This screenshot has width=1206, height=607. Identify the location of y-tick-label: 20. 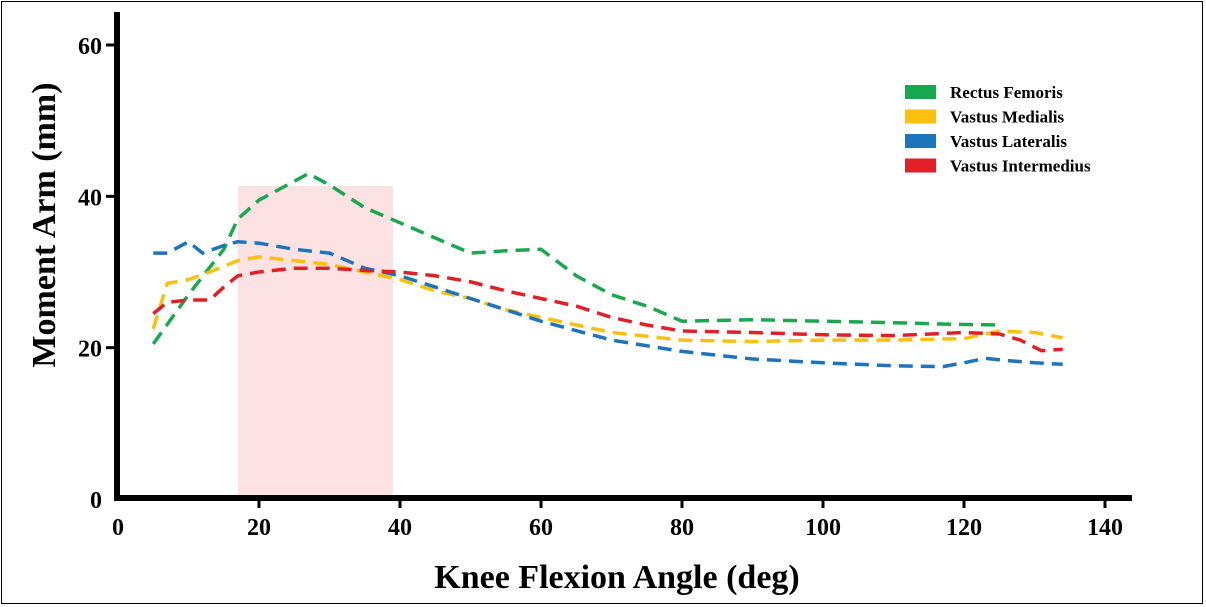
(90, 350).